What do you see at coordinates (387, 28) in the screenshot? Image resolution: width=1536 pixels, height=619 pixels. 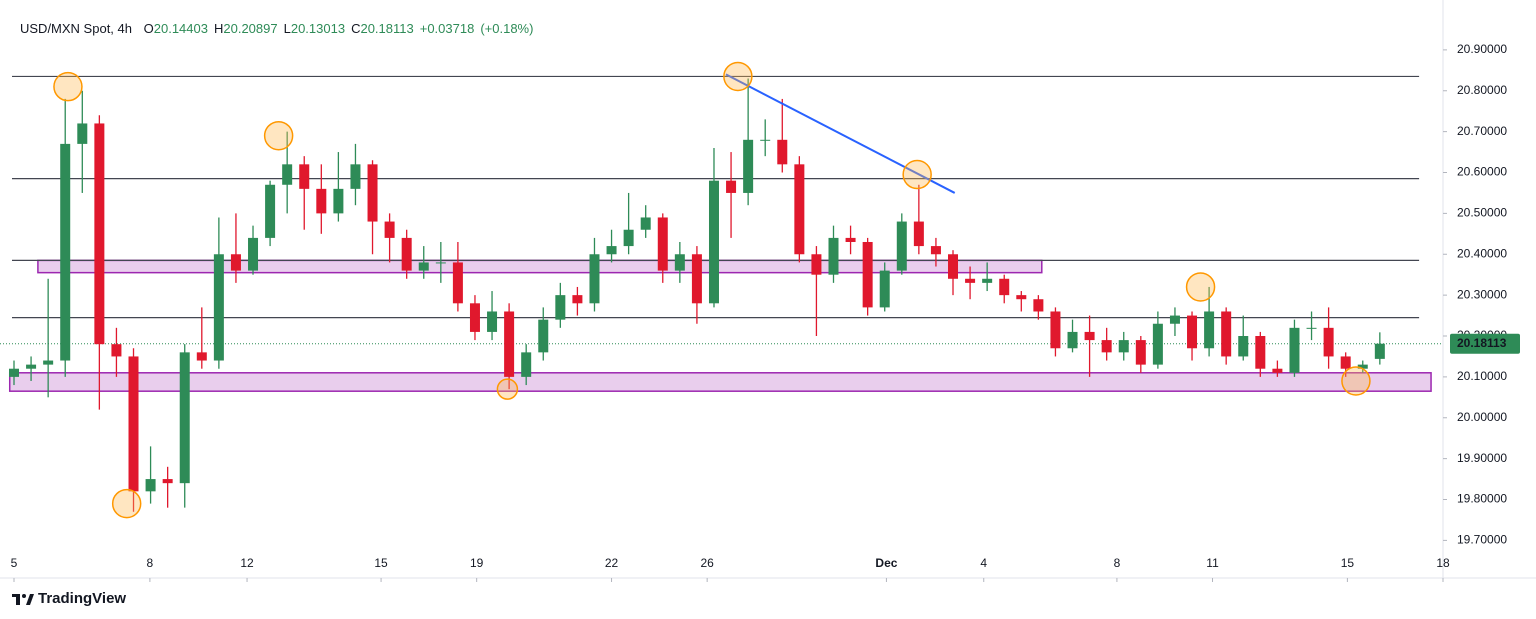 I see `ohlc-value: 20.18113` at bounding box center [387, 28].